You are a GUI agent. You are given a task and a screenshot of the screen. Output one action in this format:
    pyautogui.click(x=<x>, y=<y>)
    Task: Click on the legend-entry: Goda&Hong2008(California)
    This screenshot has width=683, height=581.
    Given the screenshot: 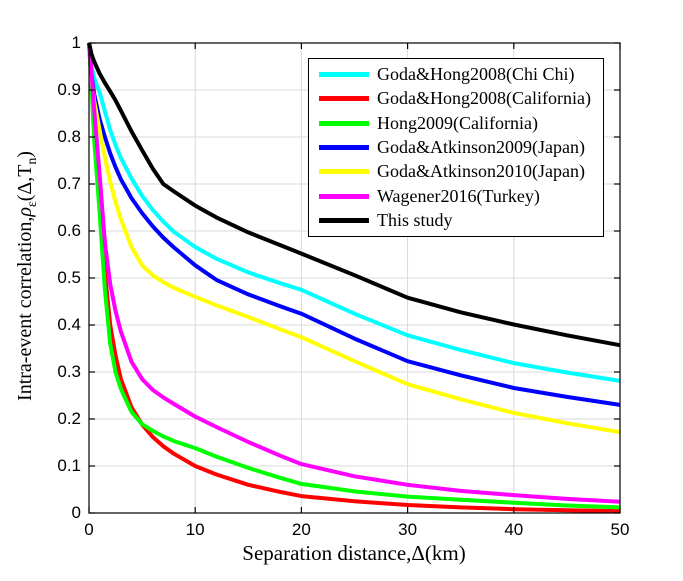 What is the action you would take?
    pyautogui.click(x=456, y=99)
    